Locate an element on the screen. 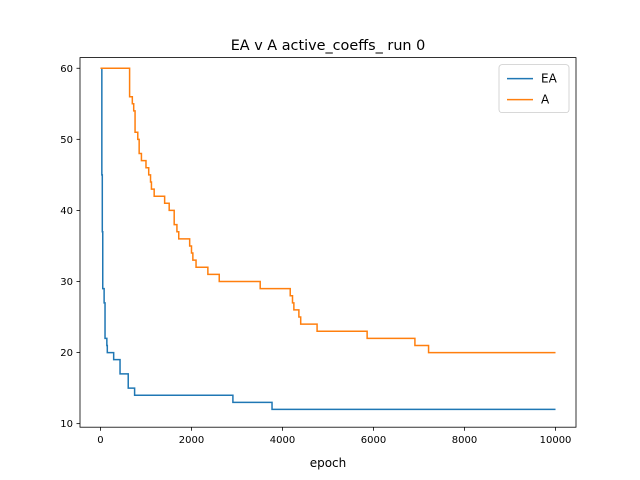 The height and width of the screenshot is (480, 640). legend: EA A is located at coordinates (534, 88).